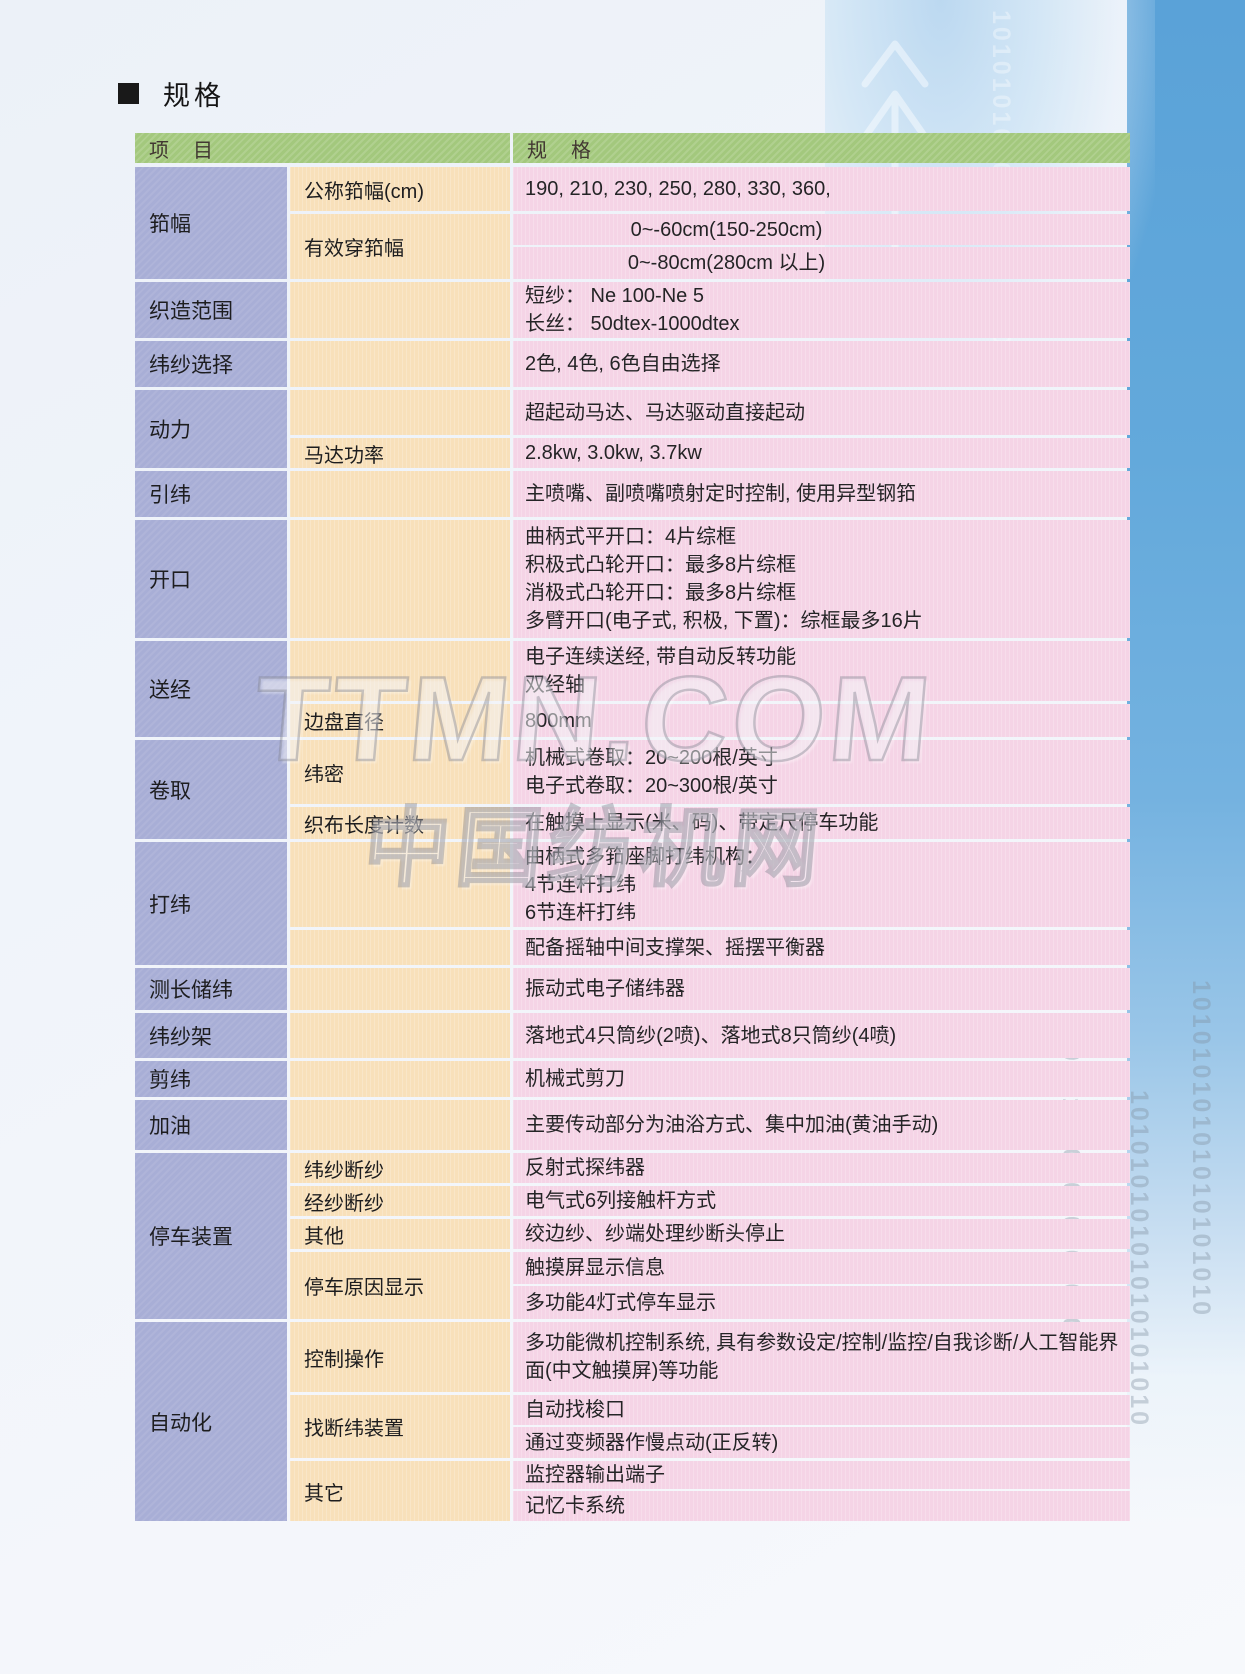 The width and height of the screenshot is (1245, 1674). What do you see at coordinates (211, 494) in the screenshot?
I see `category-cell: 引纬` at bounding box center [211, 494].